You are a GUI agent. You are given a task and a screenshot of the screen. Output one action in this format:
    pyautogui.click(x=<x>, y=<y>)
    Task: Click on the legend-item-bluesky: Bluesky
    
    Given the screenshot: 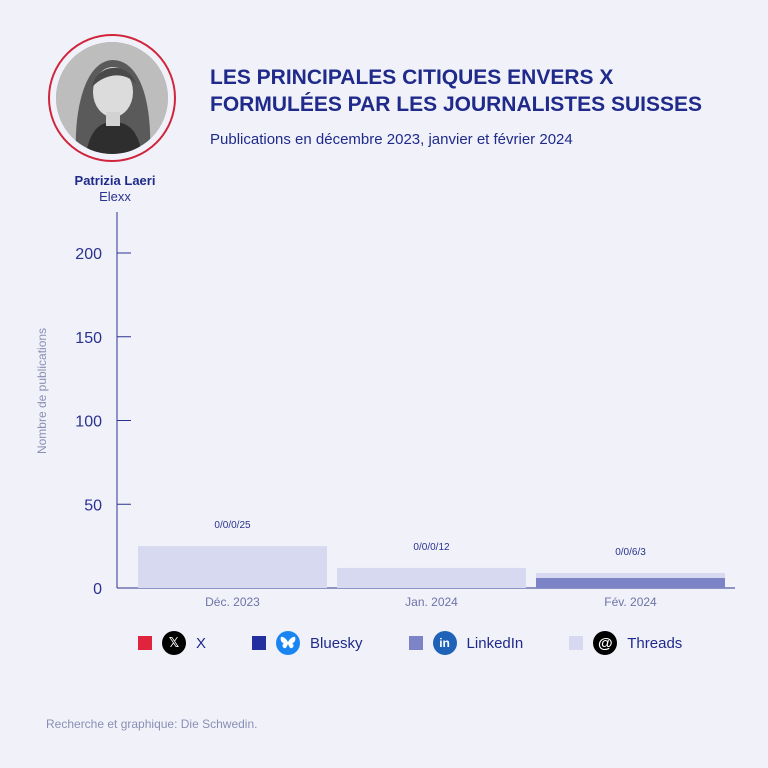 What is the action you would take?
    pyautogui.click(x=307, y=643)
    